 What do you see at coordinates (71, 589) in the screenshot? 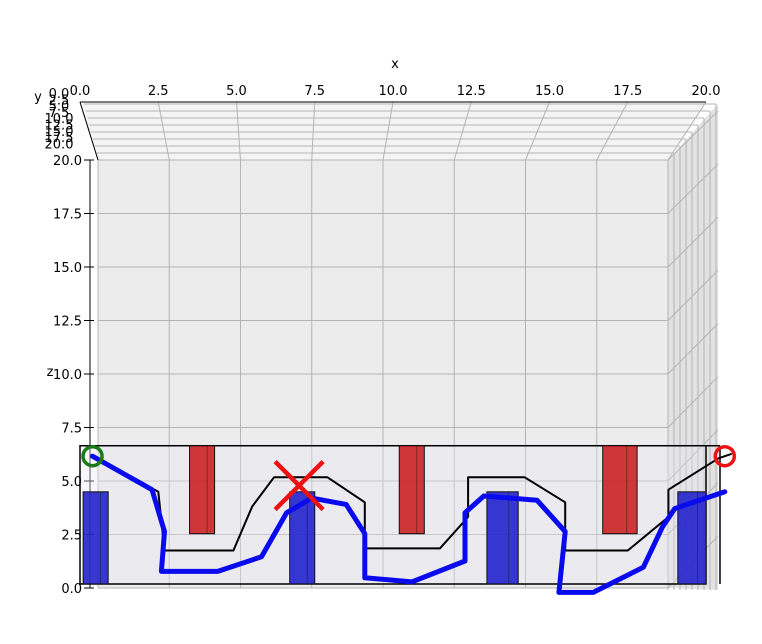
I see `z-tick-label: 0.0` at bounding box center [71, 589].